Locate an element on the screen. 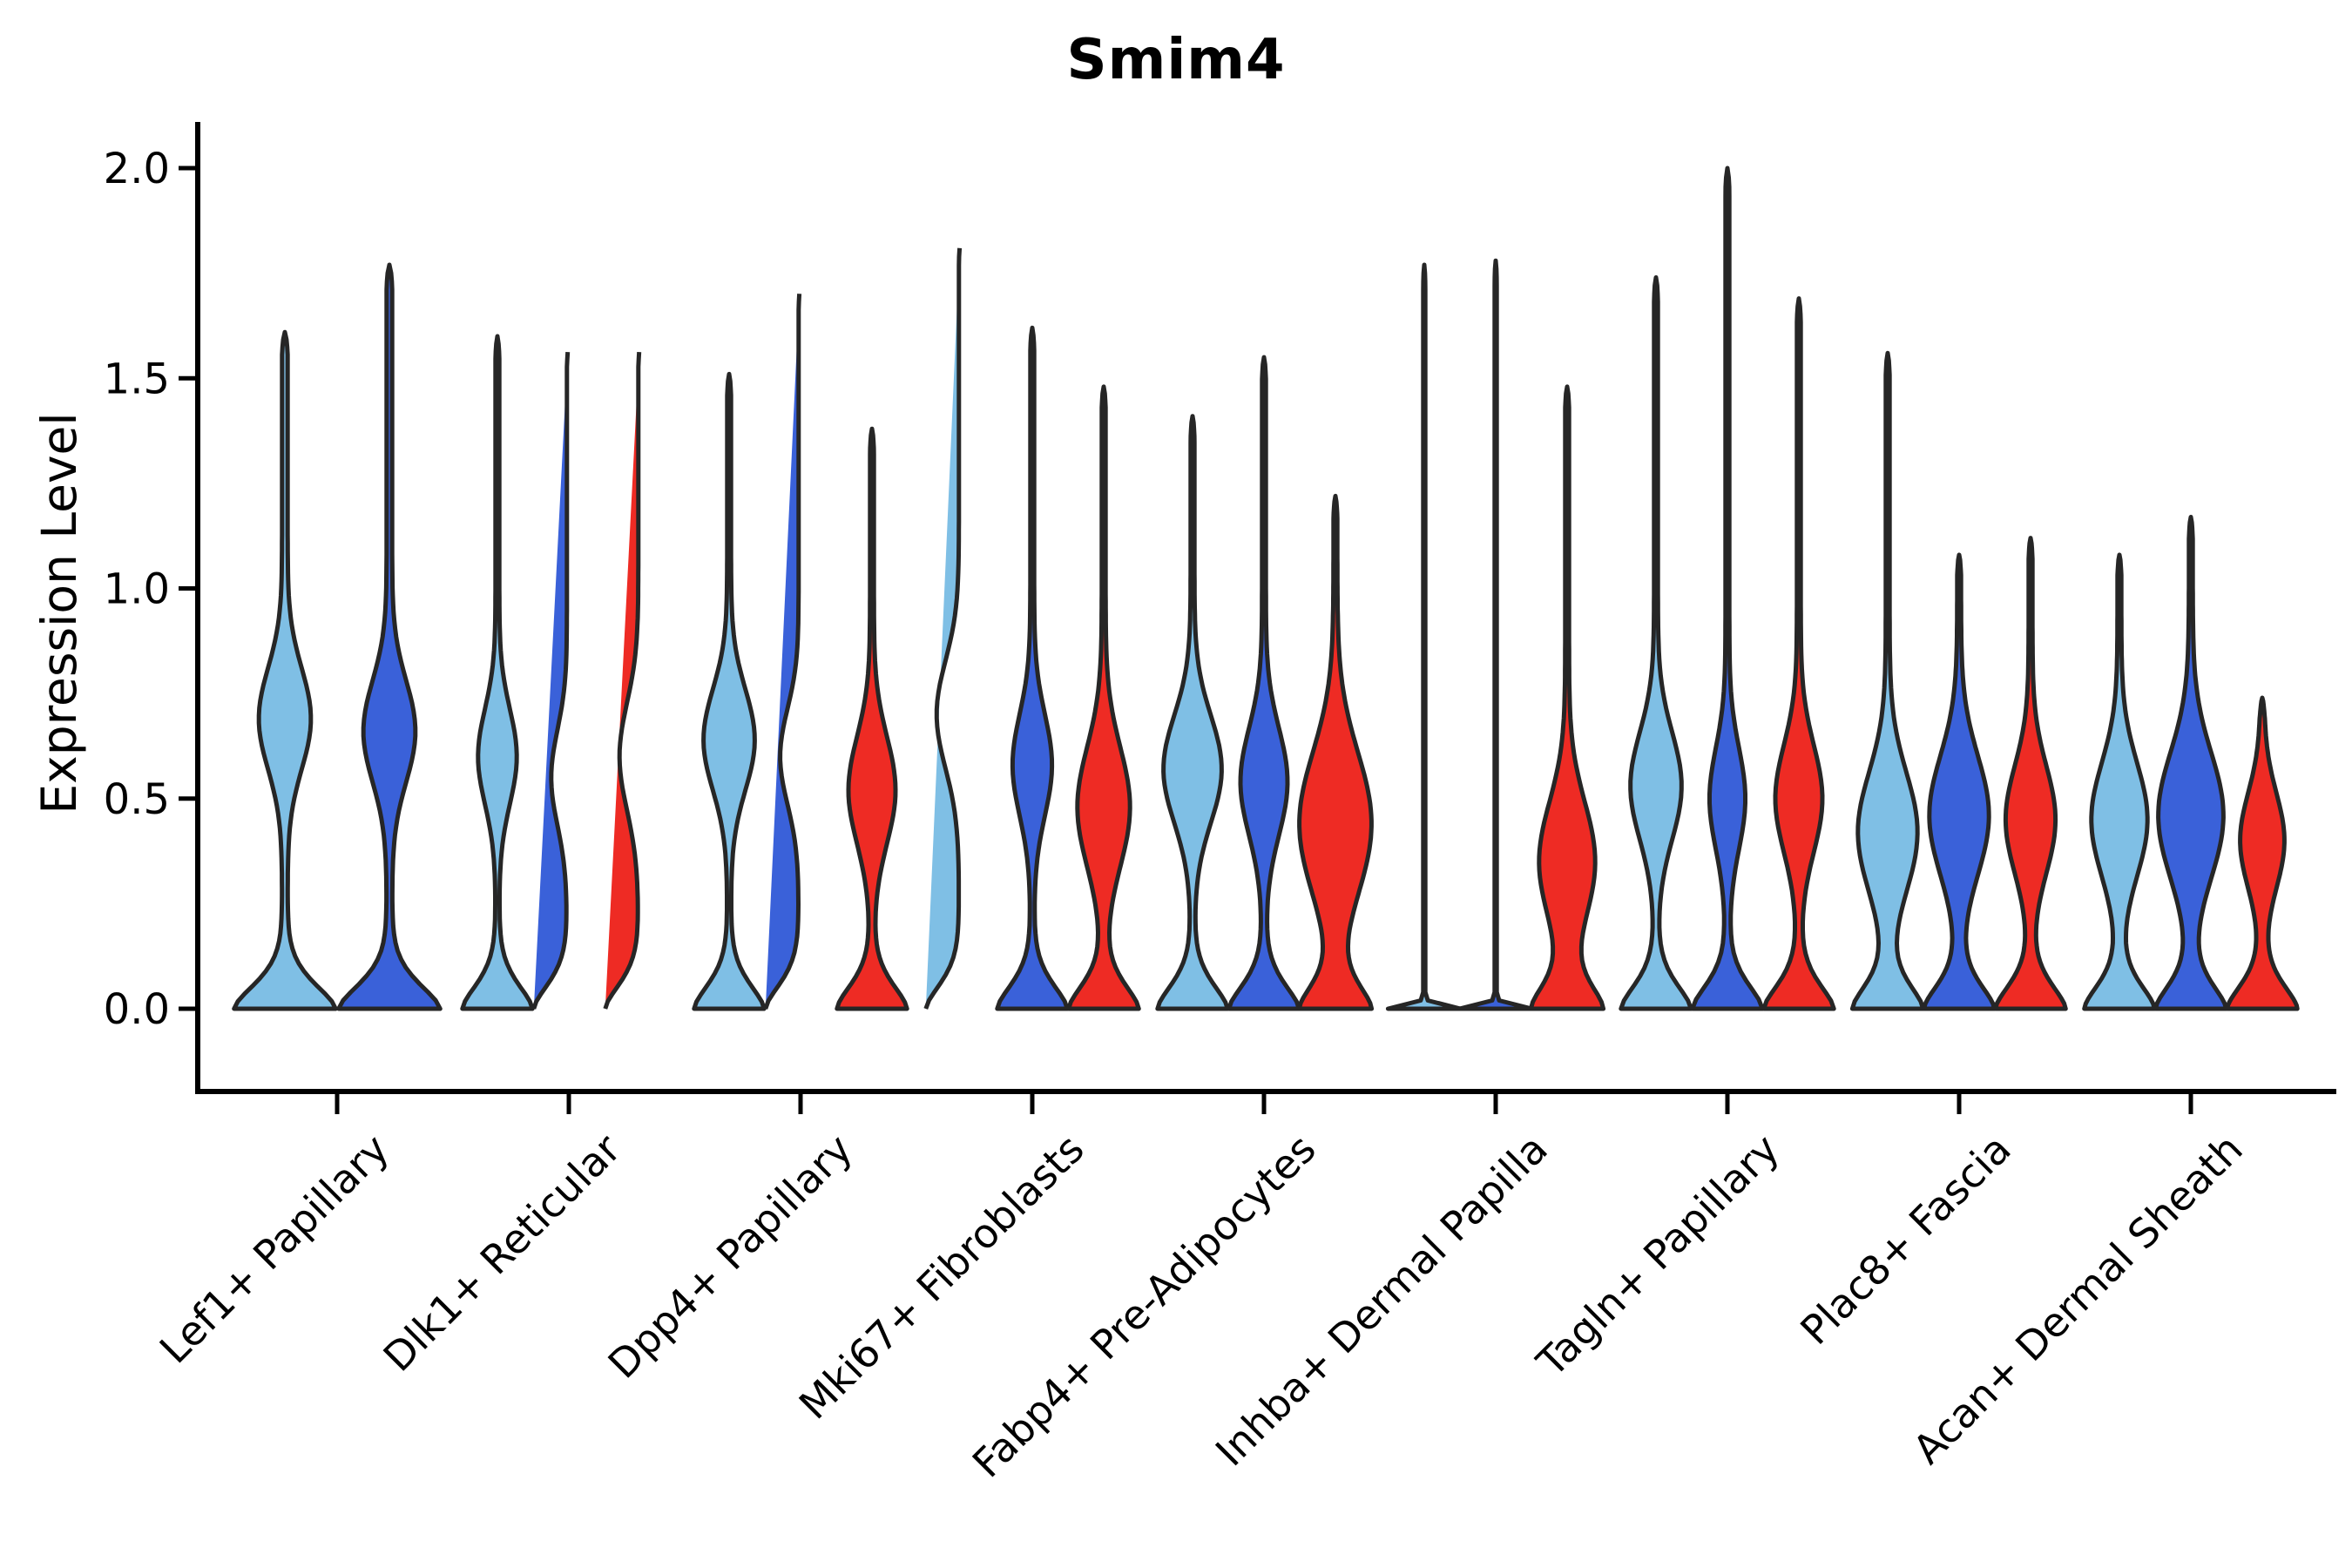 This screenshot has height=1568, width=2352. y-tick-label: 0.0 is located at coordinates (137, 1009).